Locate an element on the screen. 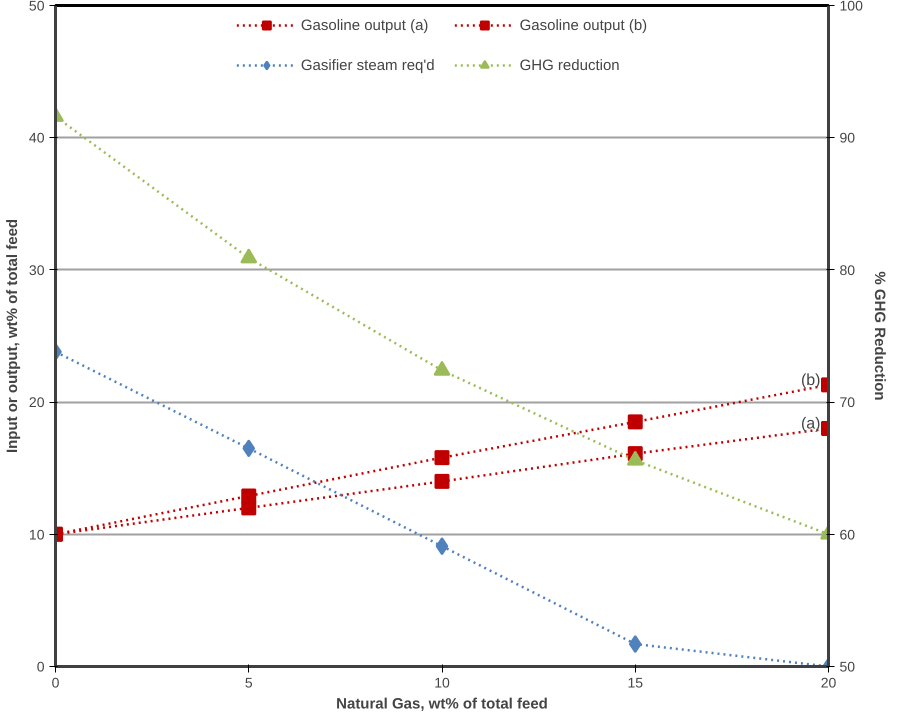  y-tick-label: 50 is located at coordinates (36, 7).